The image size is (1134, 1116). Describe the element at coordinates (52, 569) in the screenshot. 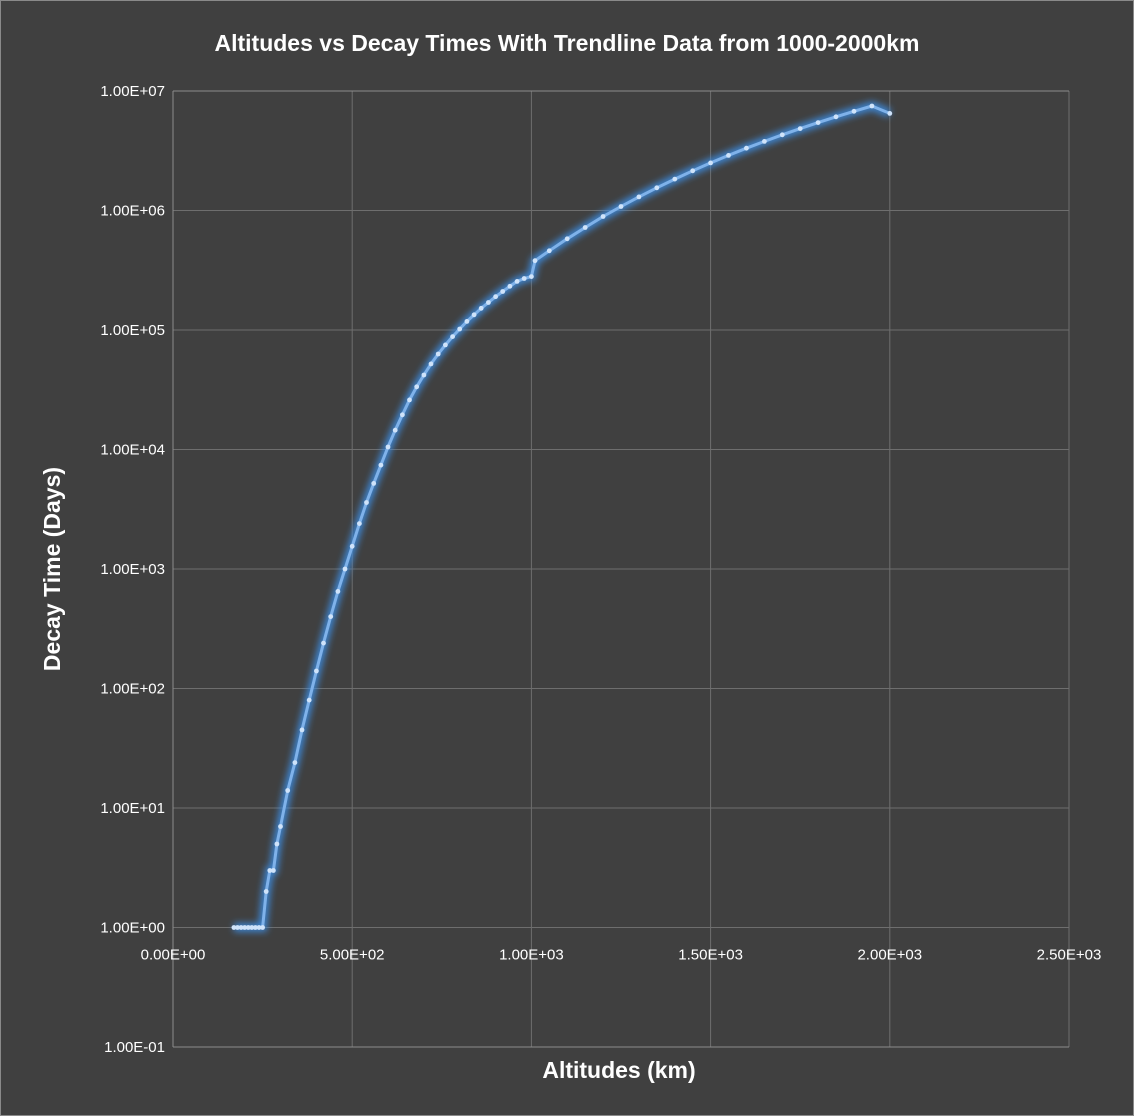

I see `y-axis-title: Decay Time (Days)` at that location.